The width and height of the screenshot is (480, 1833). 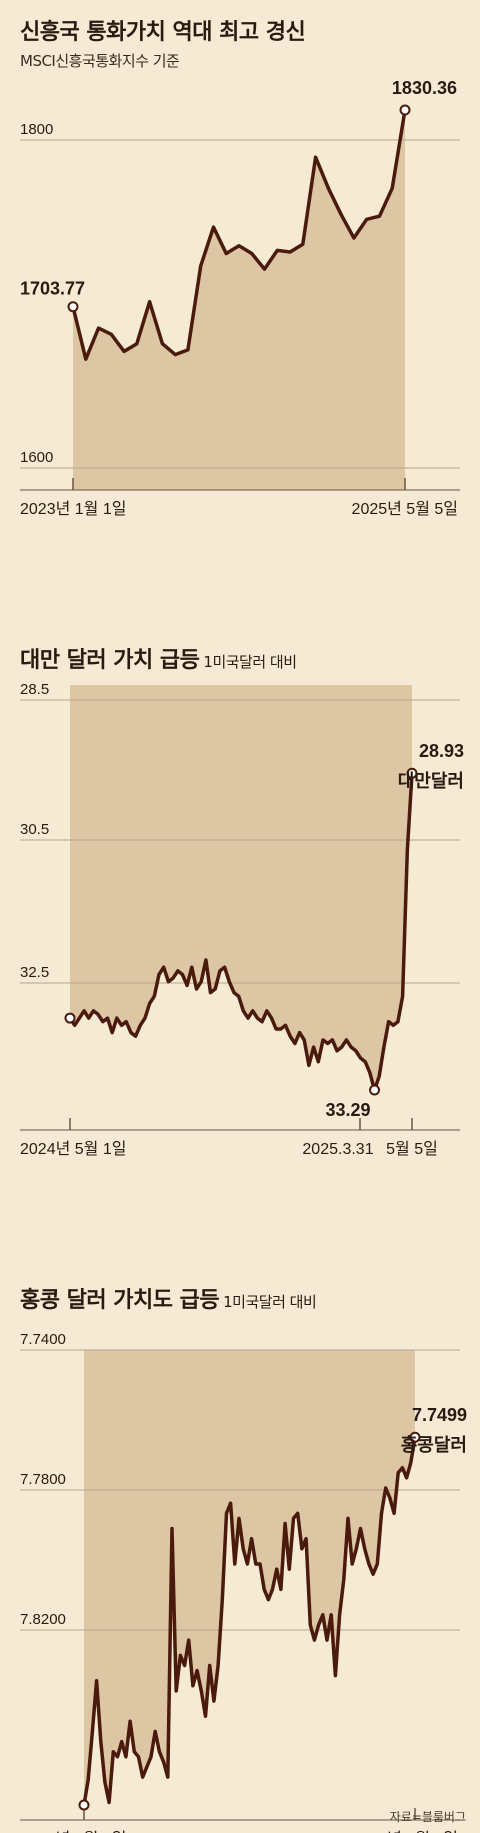 What do you see at coordinates (100, 61) in the screenshot?
I see `chart-subtitle: MSCI신흥국통화지수 기준` at bounding box center [100, 61].